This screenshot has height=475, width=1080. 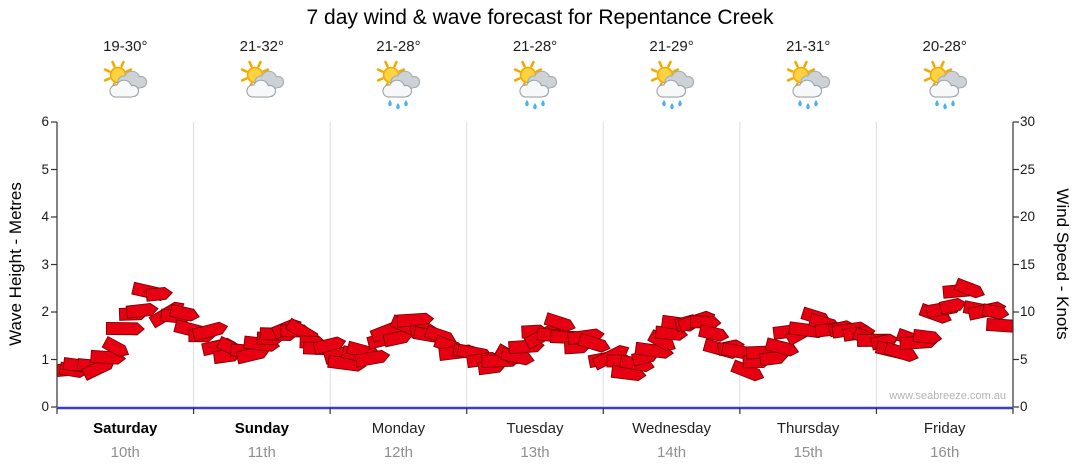 What do you see at coordinates (1024, 359) in the screenshot?
I see `right-tick-label: 5` at bounding box center [1024, 359].